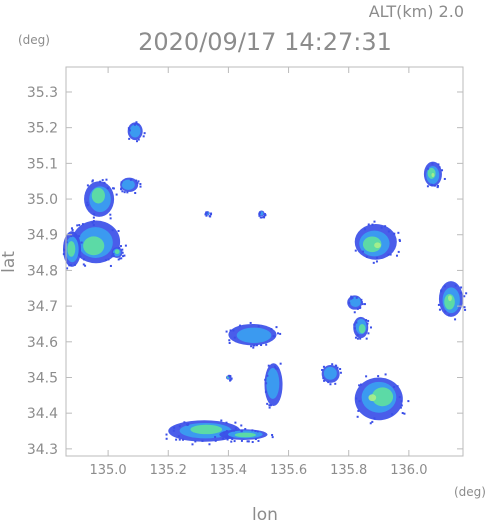 Image resolution: width=491 pixels, height=521 pixels. Describe the element at coordinates (42, 271) in the screenshot. I see `y-tick-label: 34.8` at that location.